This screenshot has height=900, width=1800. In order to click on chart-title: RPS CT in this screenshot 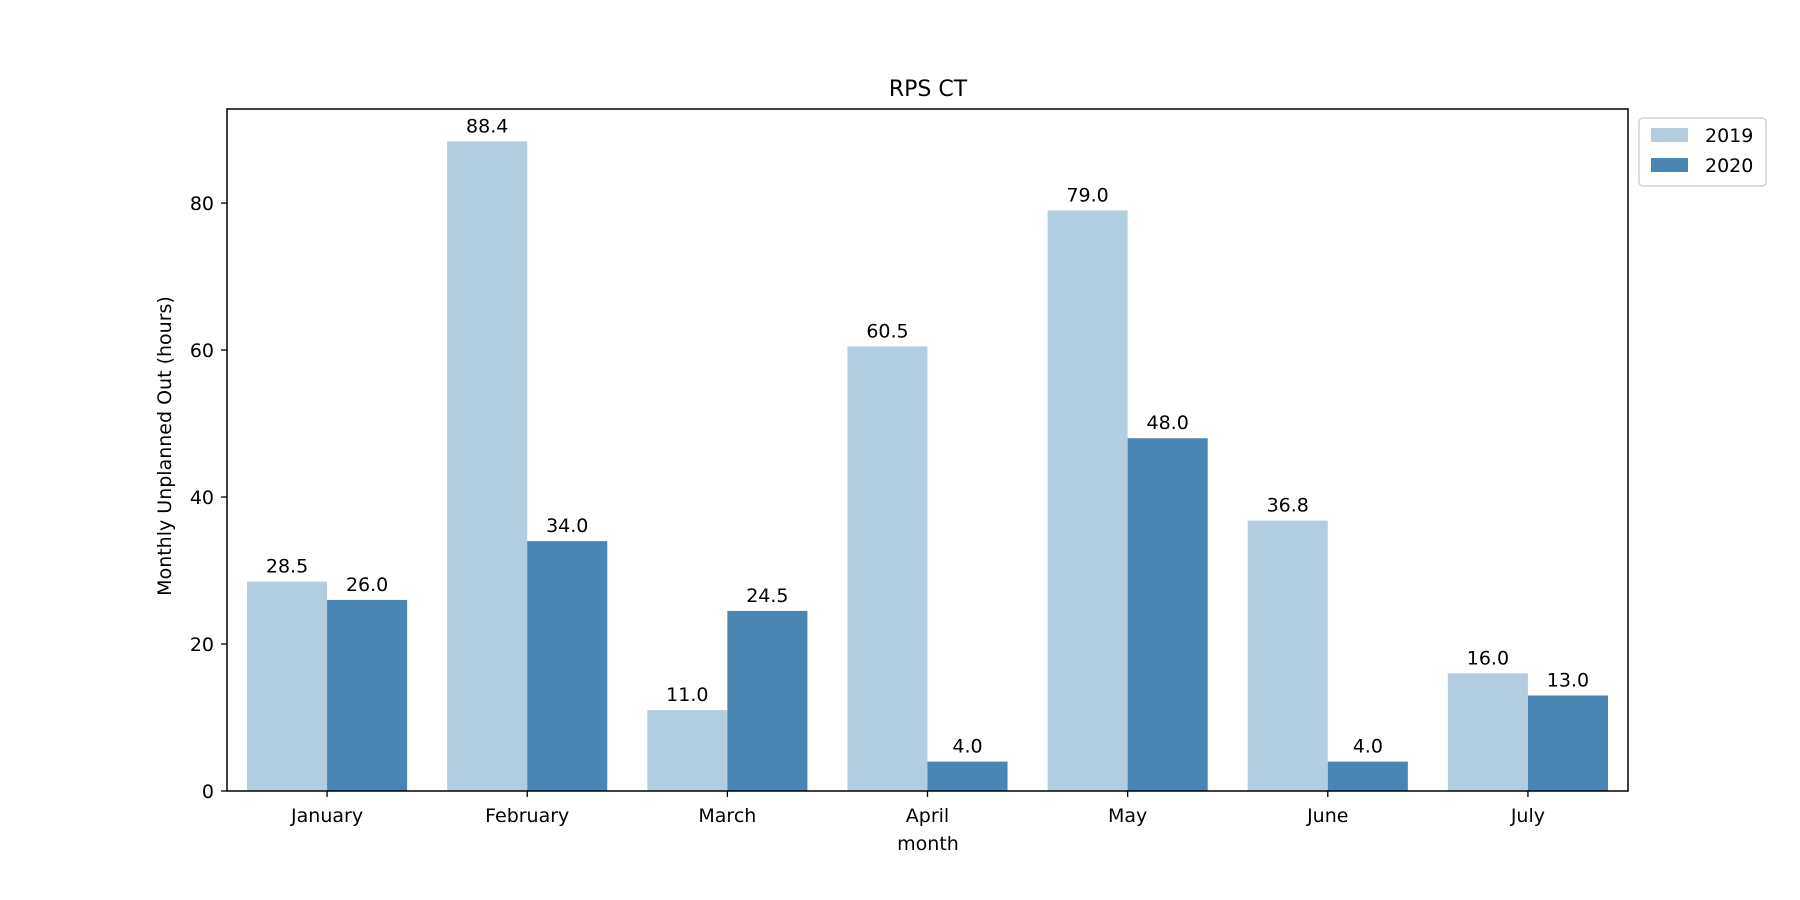, I will do `click(928, 89)`.